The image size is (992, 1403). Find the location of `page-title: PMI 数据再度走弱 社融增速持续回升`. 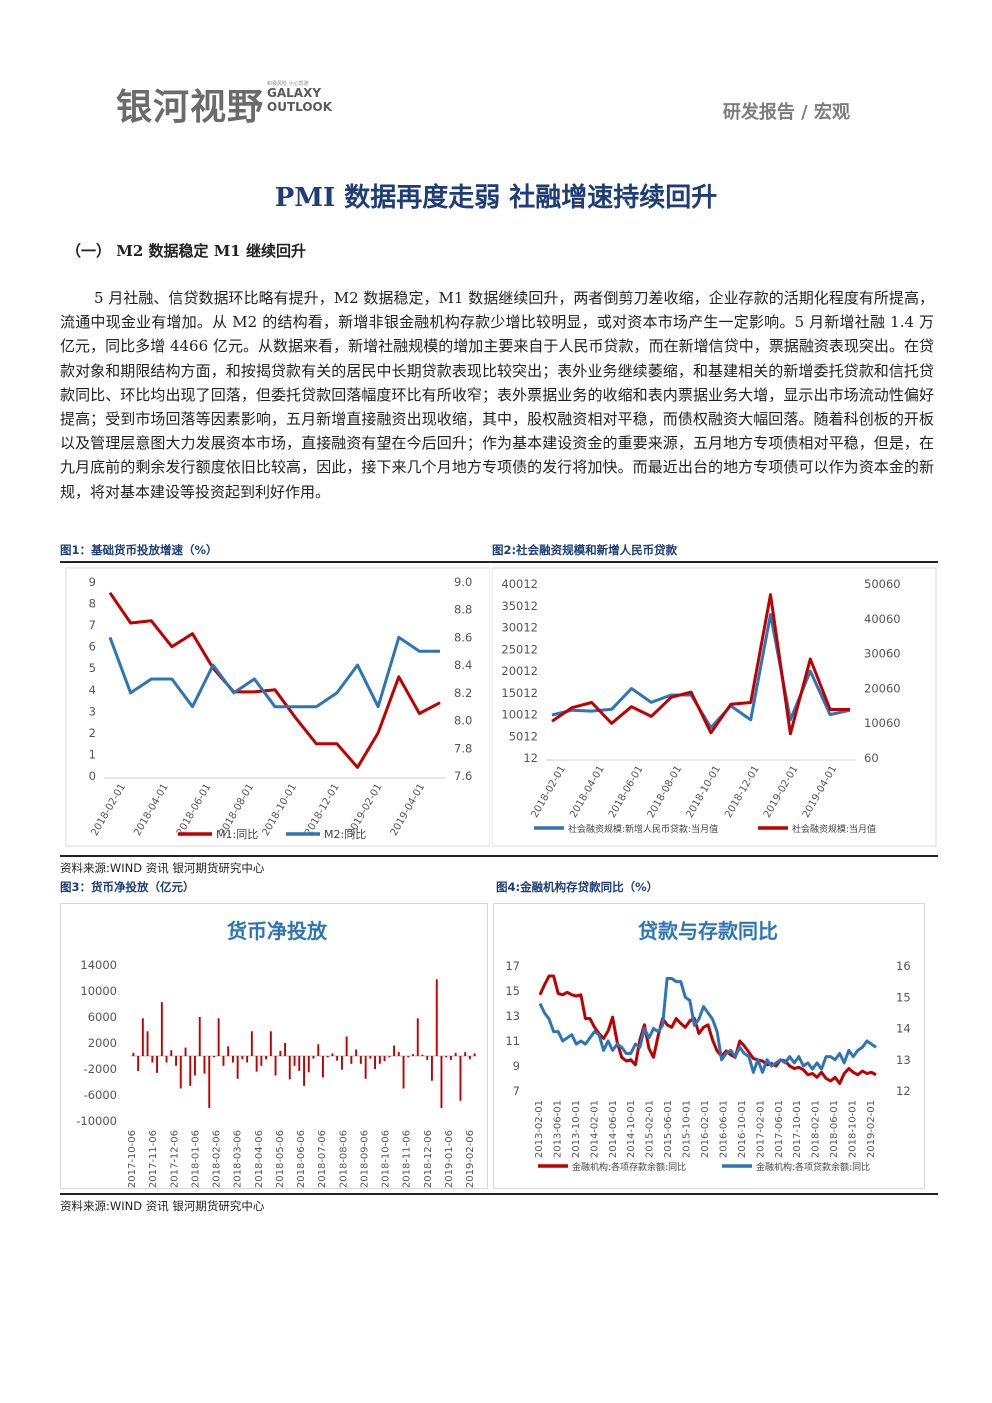

page-title: PMI 数据再度走弱 社融增速持续回升 is located at coordinates (496, 198).